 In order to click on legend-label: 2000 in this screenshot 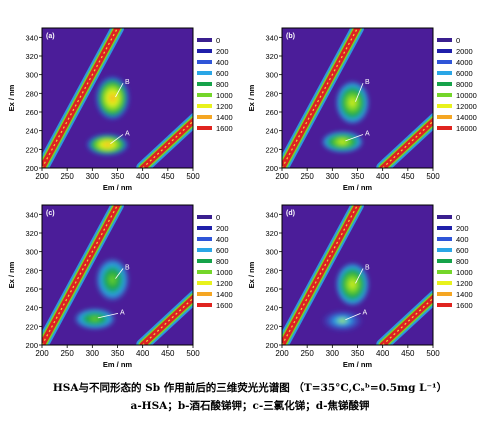, I will do `click(464, 51)`.